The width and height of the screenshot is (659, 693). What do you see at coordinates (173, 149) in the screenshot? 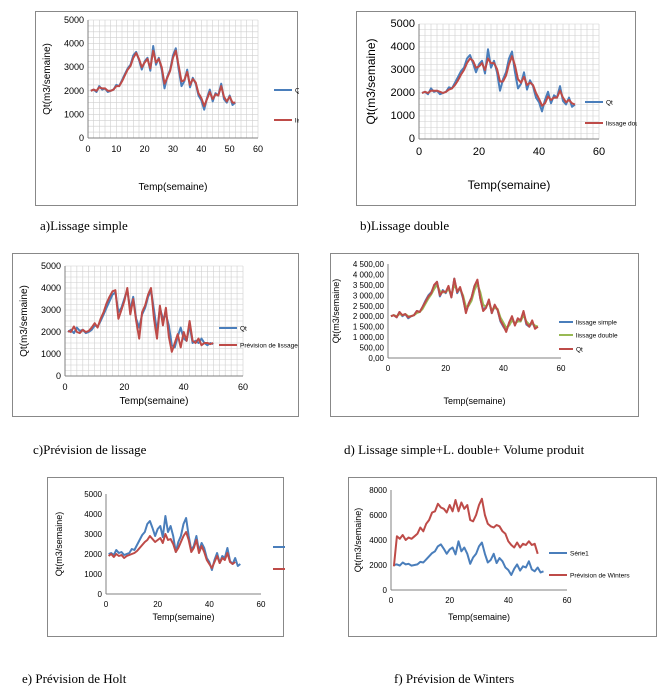
I see `x-tick-label: 30` at bounding box center [173, 149].